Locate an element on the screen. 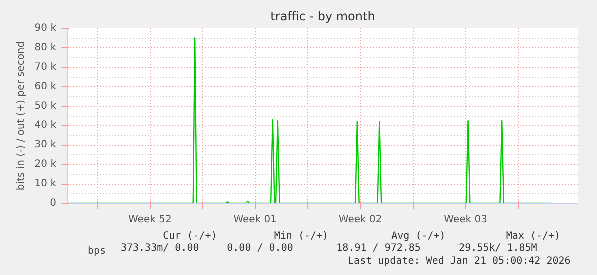 The width and height of the screenshot is (597, 275). text: Avg (-/+) is located at coordinates (419, 236).